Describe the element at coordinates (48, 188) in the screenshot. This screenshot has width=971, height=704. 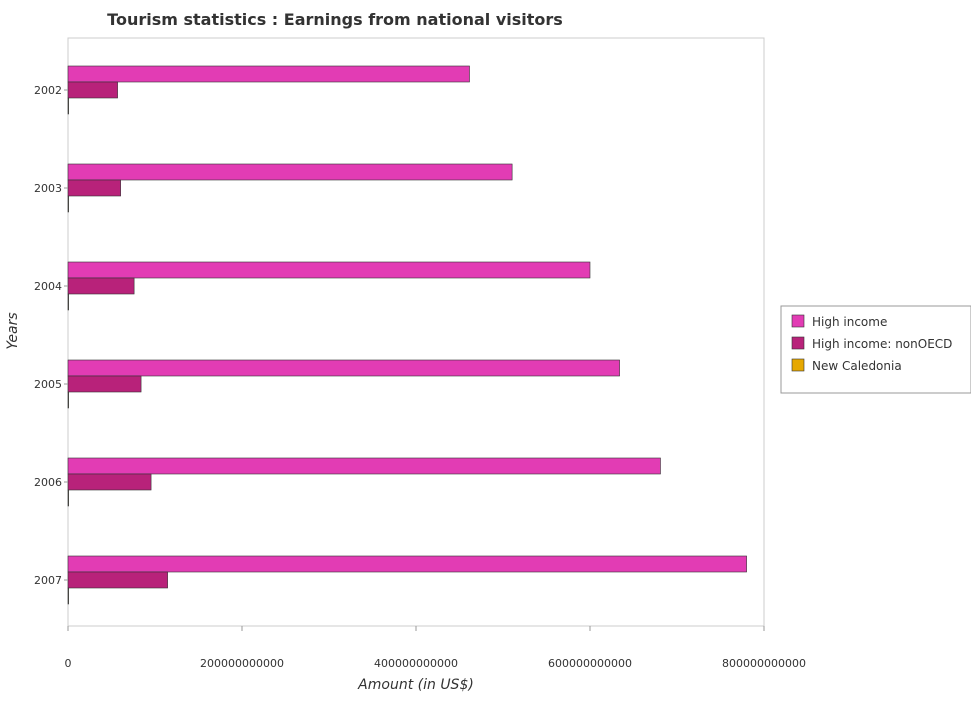
I see `y-tick-label: 2003` at that location.